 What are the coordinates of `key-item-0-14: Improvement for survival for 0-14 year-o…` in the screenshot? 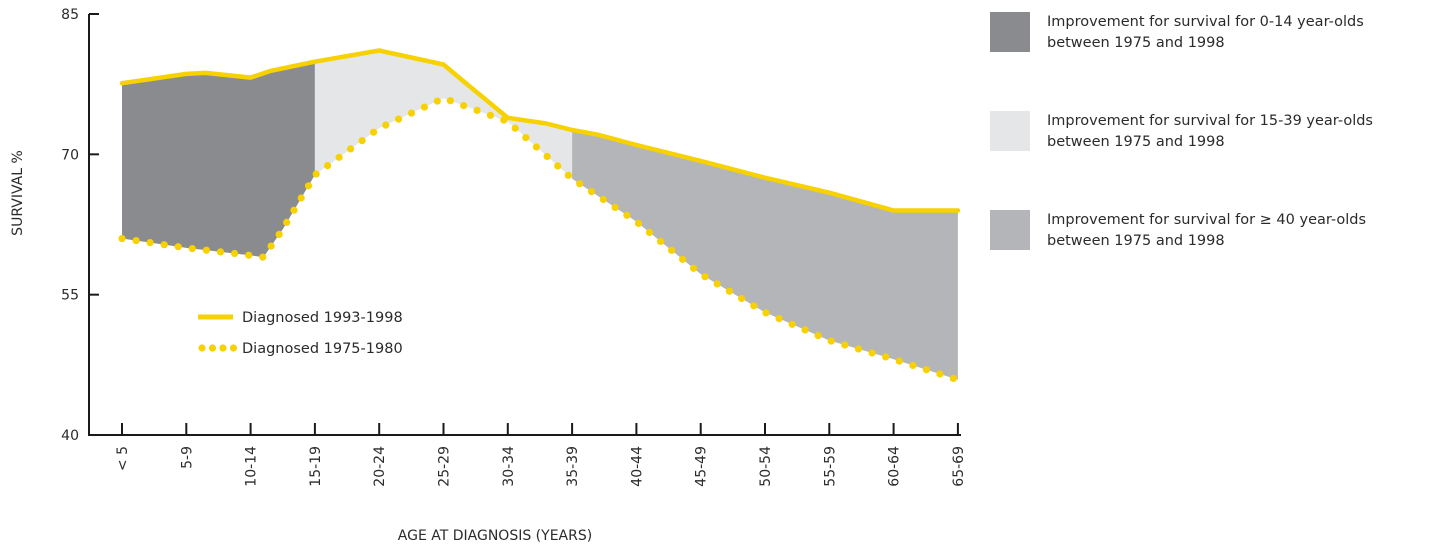 It's located at (1220, 38).